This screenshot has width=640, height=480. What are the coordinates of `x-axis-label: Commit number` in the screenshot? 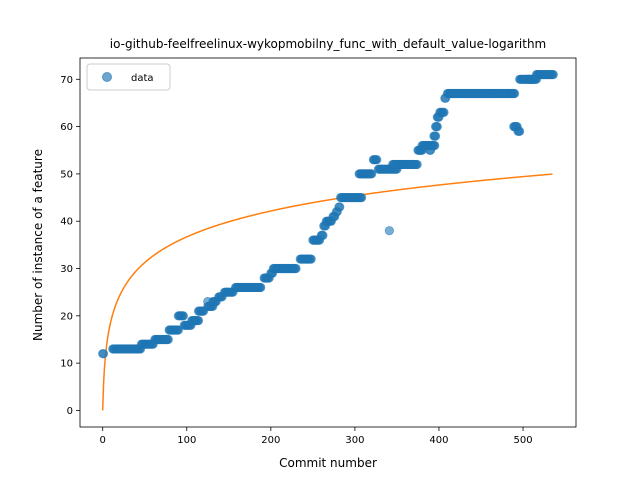 It's located at (328, 463).